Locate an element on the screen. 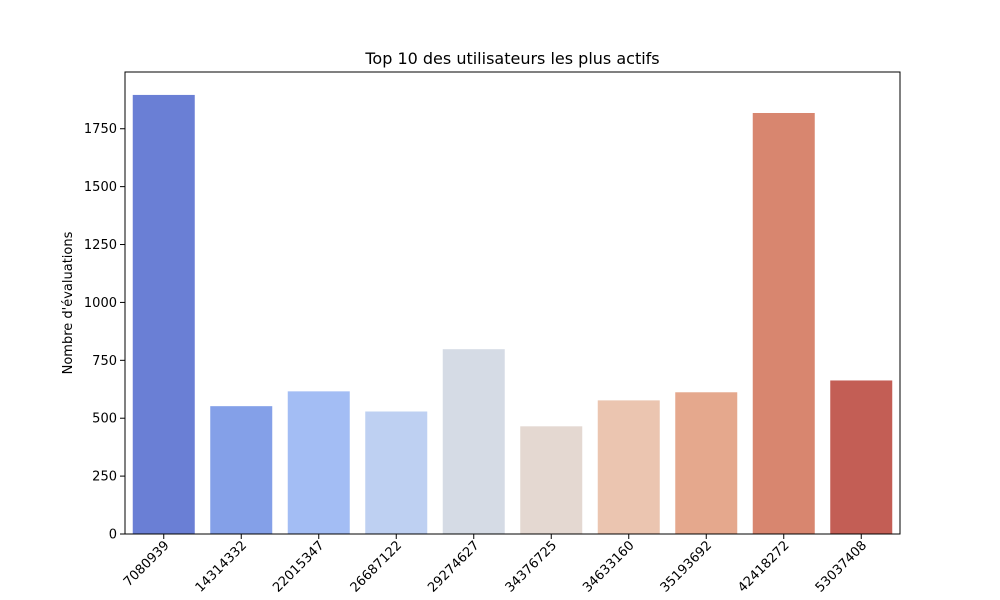 The height and width of the screenshot is (600, 1000). chart-title: Top 10 des utilisateurs les plus actifs is located at coordinates (511, 58).